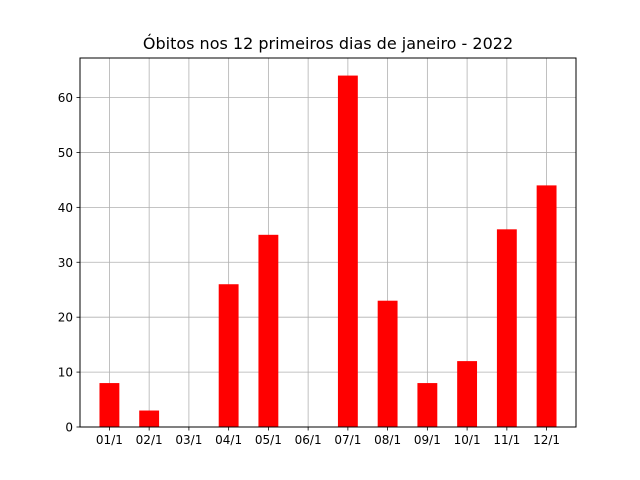 The height and width of the screenshot is (480, 640). Describe the element at coordinates (65, 153) in the screenshot. I see `y-tick-label: 50` at that location.